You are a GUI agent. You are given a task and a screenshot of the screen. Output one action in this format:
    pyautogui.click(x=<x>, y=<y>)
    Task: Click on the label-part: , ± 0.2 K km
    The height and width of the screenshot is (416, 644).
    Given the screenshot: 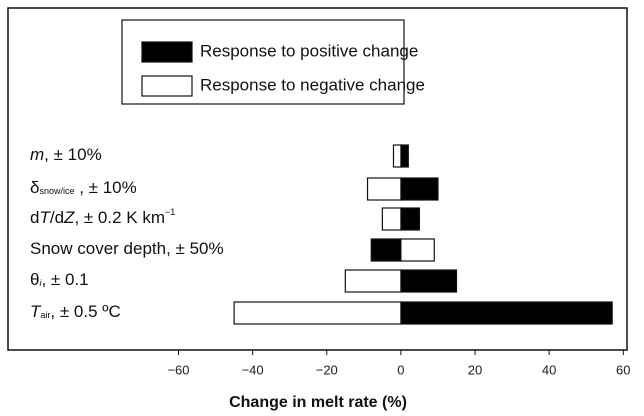 What is the action you would take?
    pyautogui.click(x=119, y=217)
    